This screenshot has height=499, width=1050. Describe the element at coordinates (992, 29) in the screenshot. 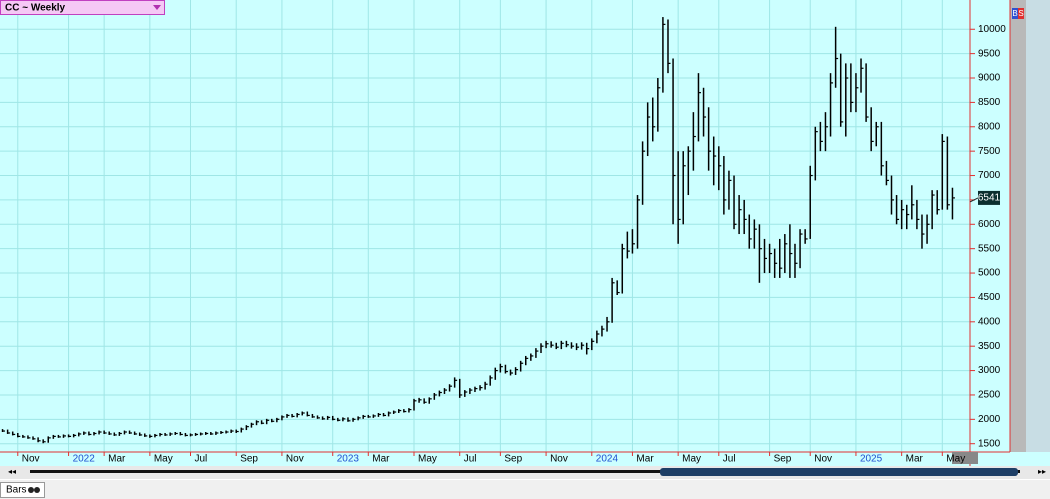

I see `y-tick-label: 10000` at that location.